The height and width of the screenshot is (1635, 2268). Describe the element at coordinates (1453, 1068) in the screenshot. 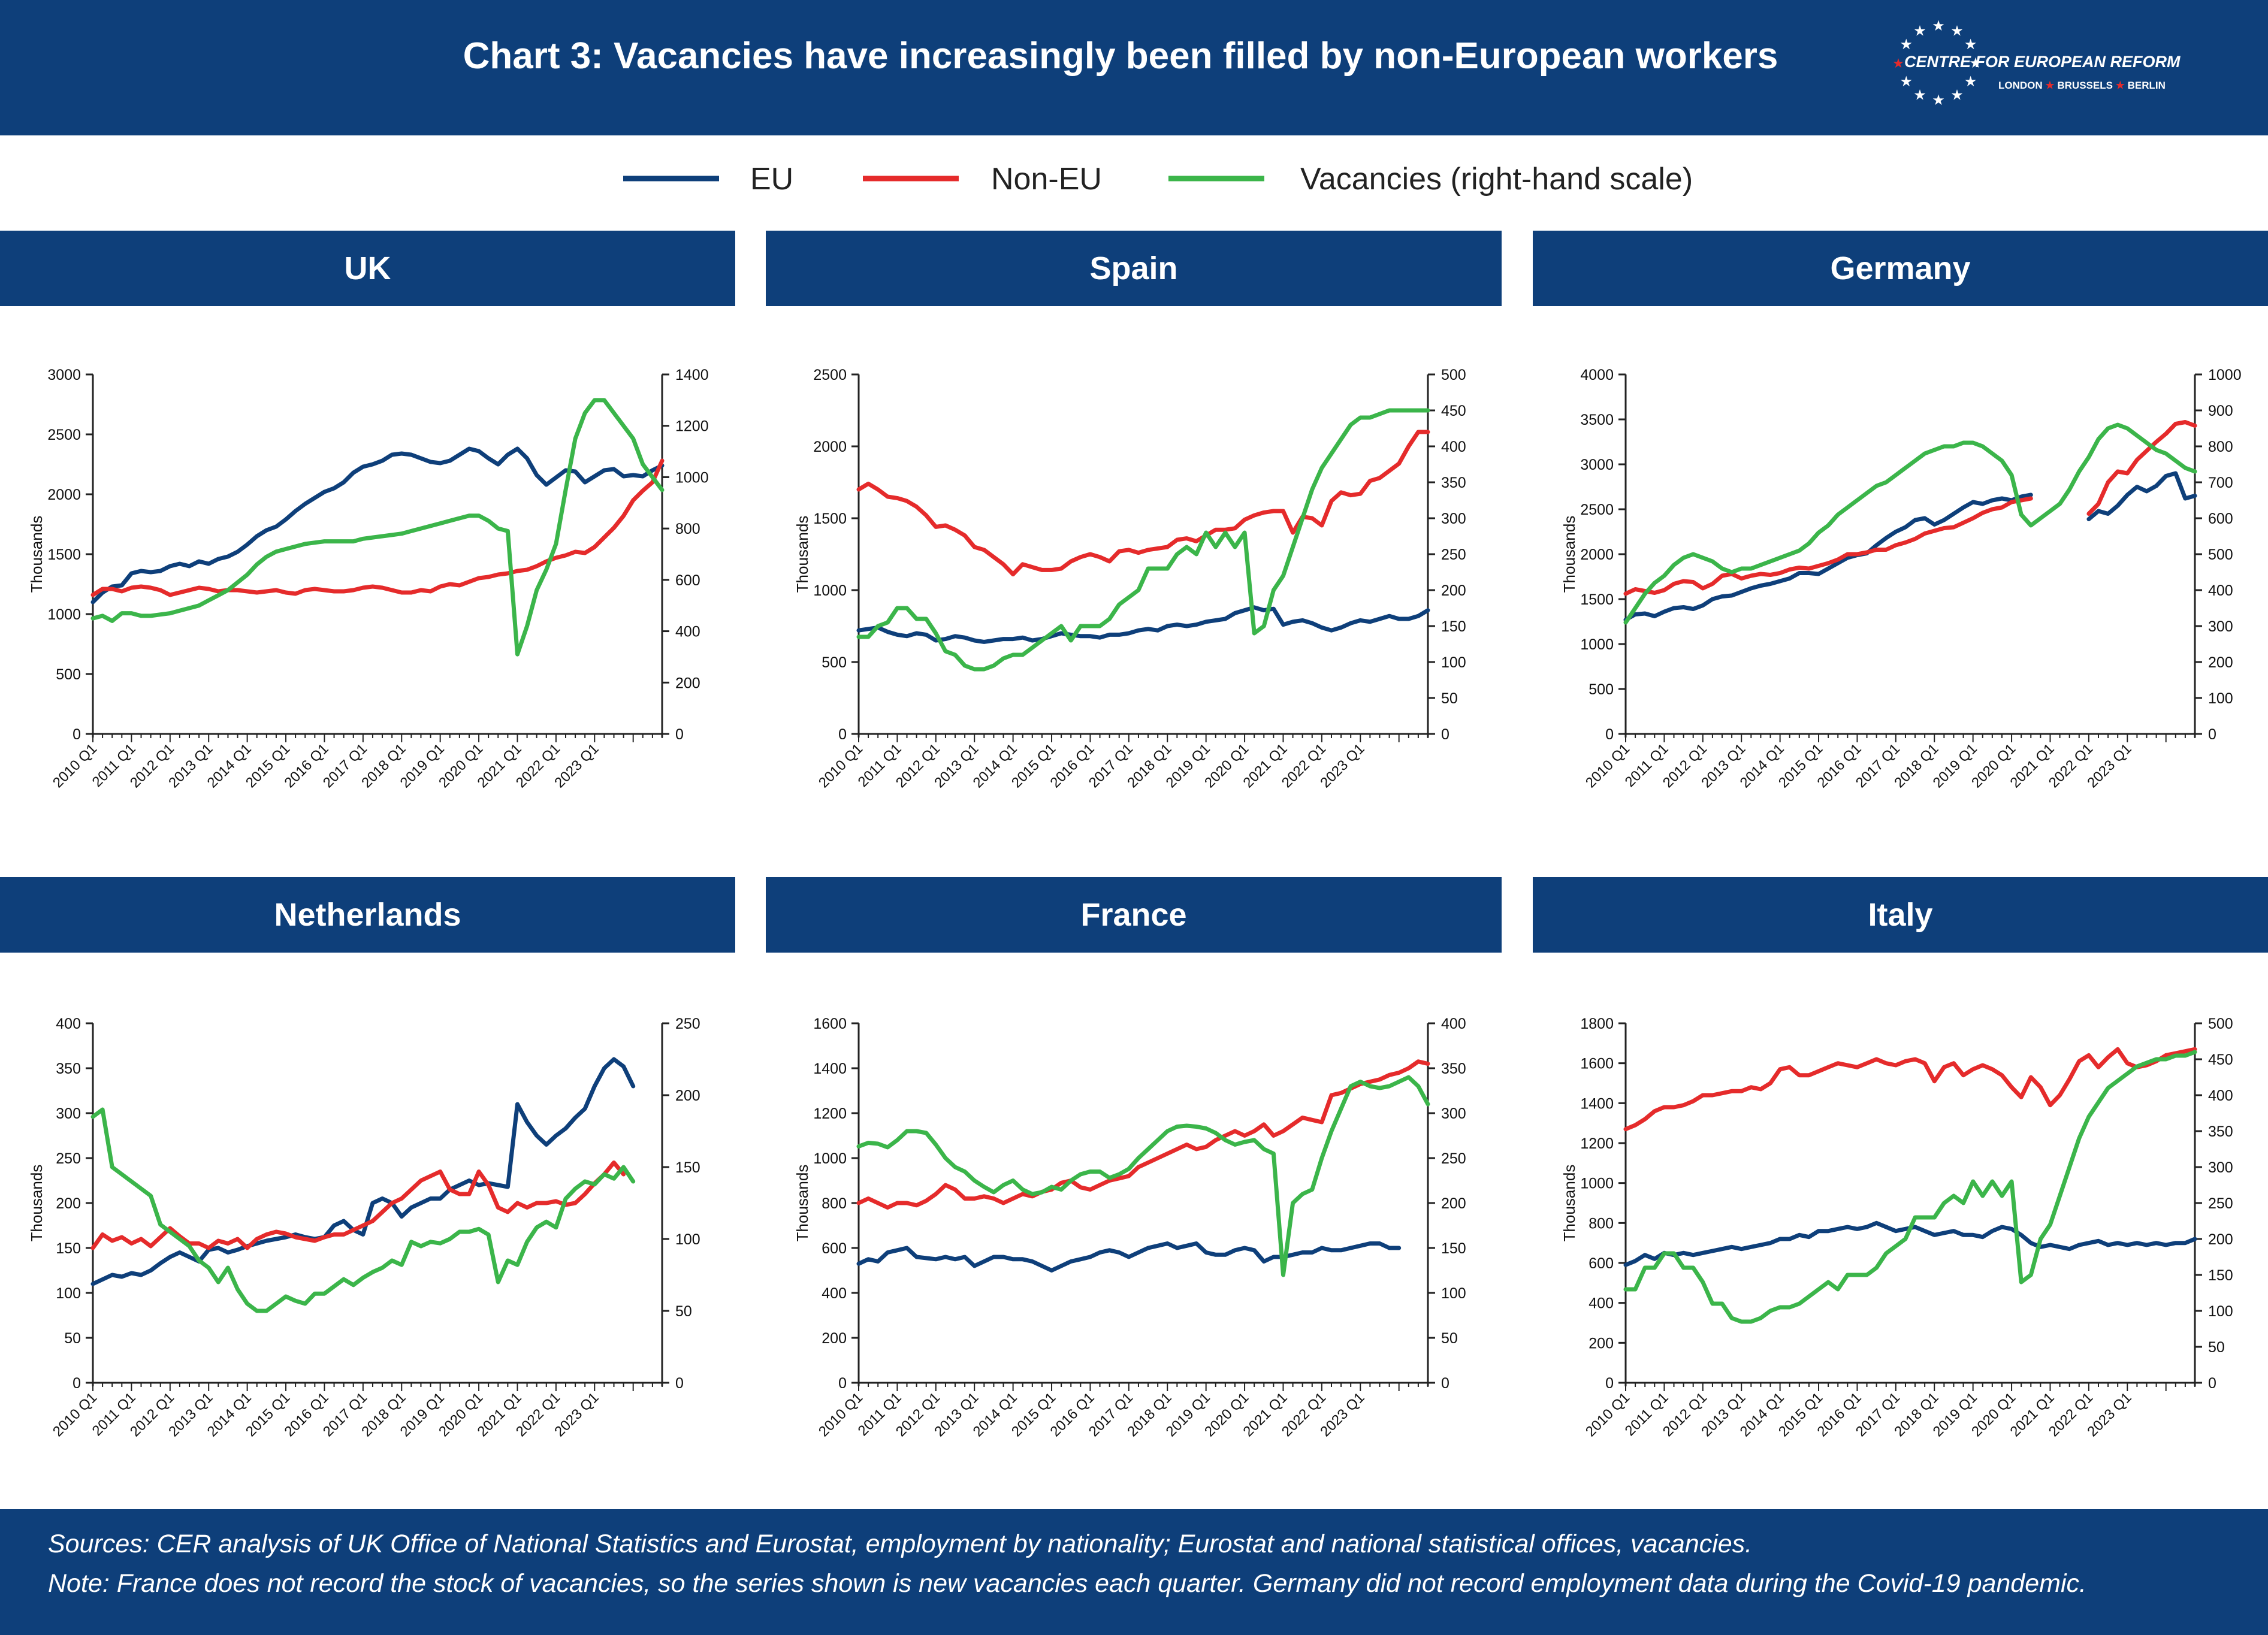

I see `y2-tick-label: 350` at that location.